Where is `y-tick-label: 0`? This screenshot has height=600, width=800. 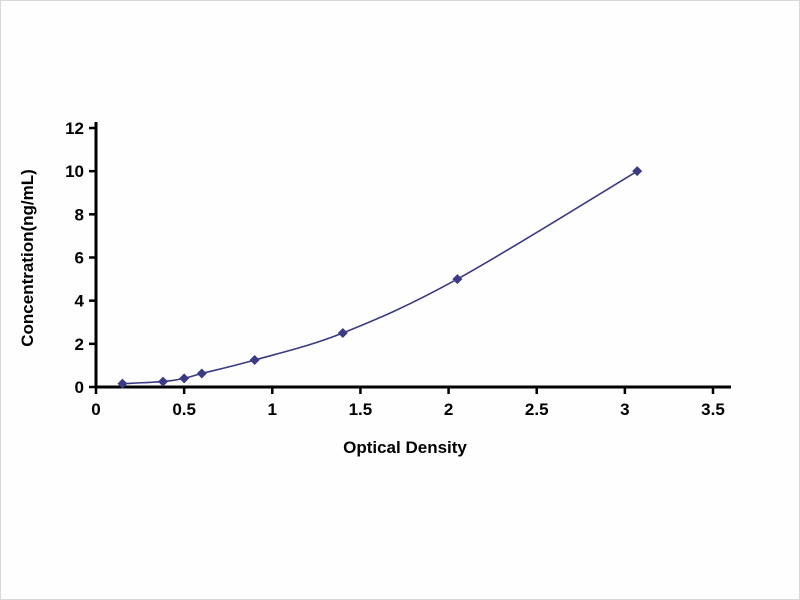
y-tick-label: 0 is located at coordinates (79, 387).